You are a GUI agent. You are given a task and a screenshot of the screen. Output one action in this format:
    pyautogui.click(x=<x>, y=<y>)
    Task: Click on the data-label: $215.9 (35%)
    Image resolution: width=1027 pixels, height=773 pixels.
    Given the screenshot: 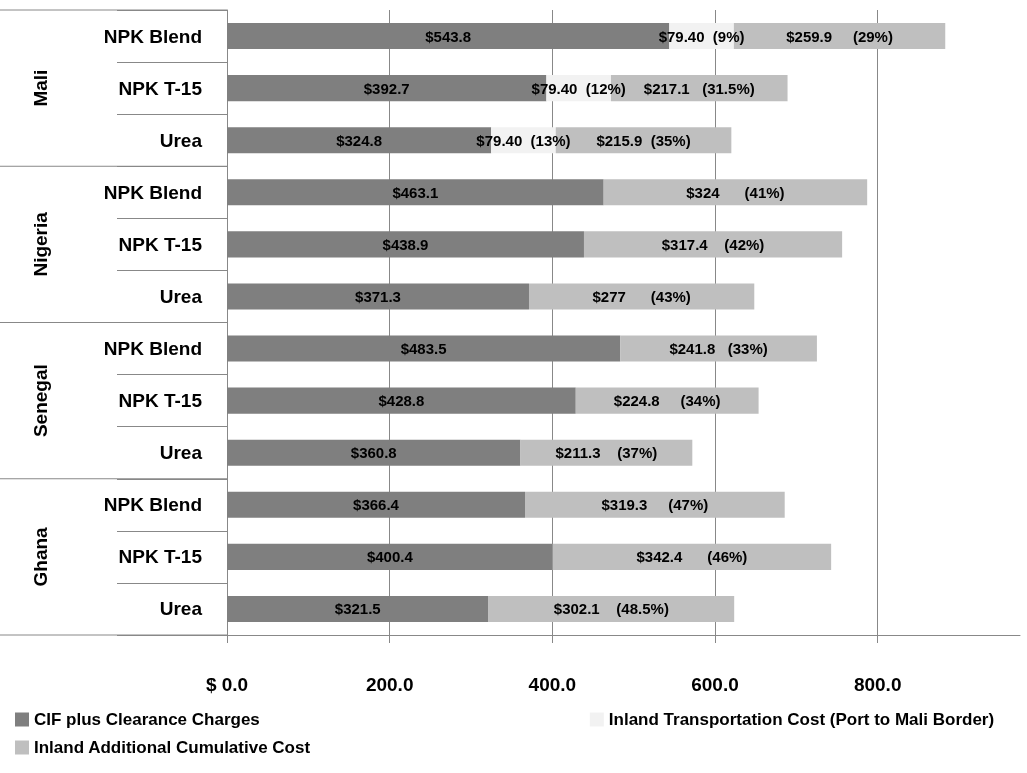 What is the action you would take?
    pyautogui.click(x=643, y=140)
    